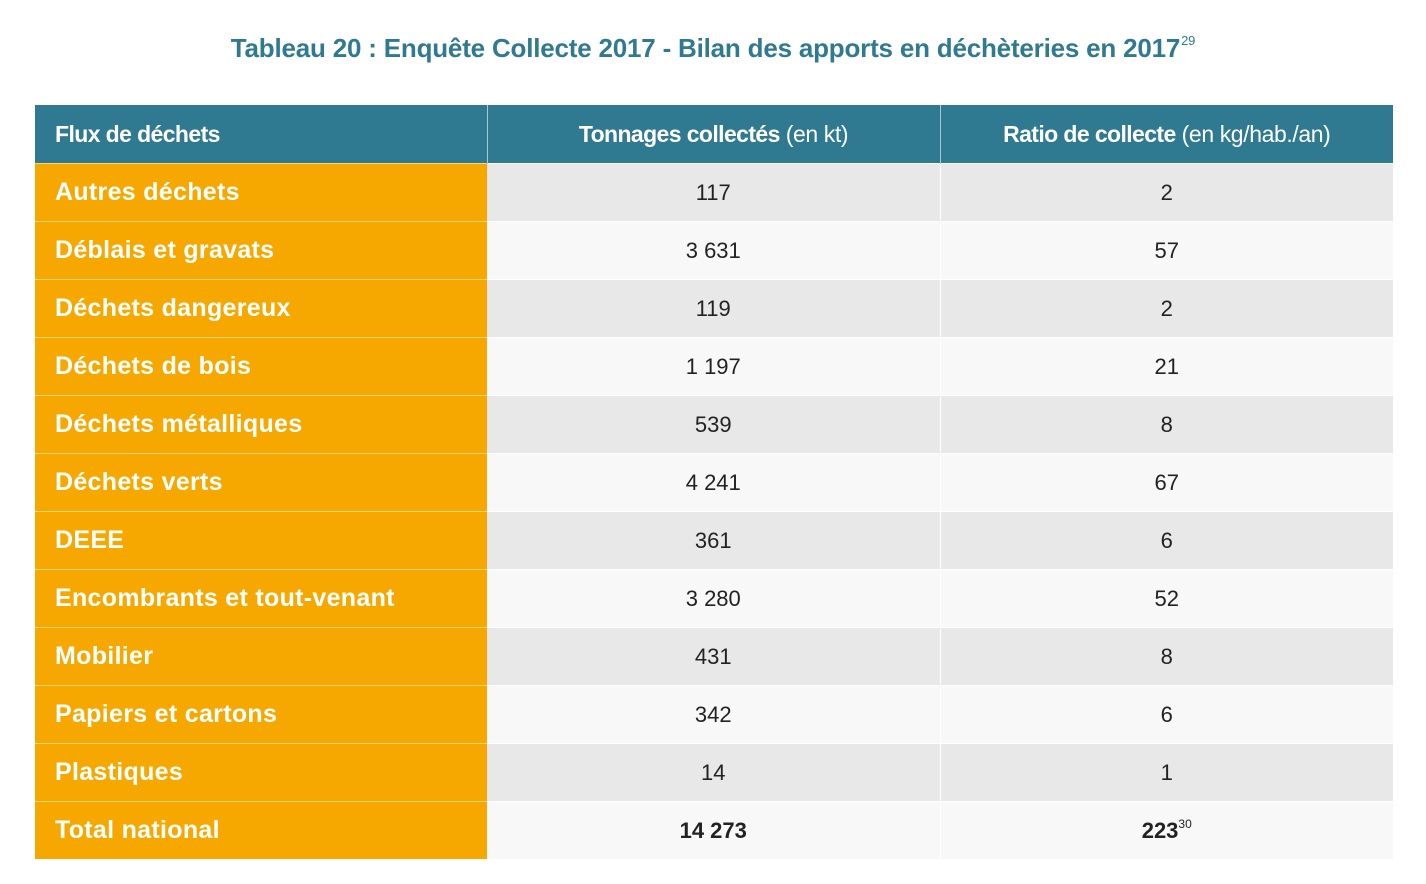  I want to click on tonnage-cell: 4 241, so click(713, 482).